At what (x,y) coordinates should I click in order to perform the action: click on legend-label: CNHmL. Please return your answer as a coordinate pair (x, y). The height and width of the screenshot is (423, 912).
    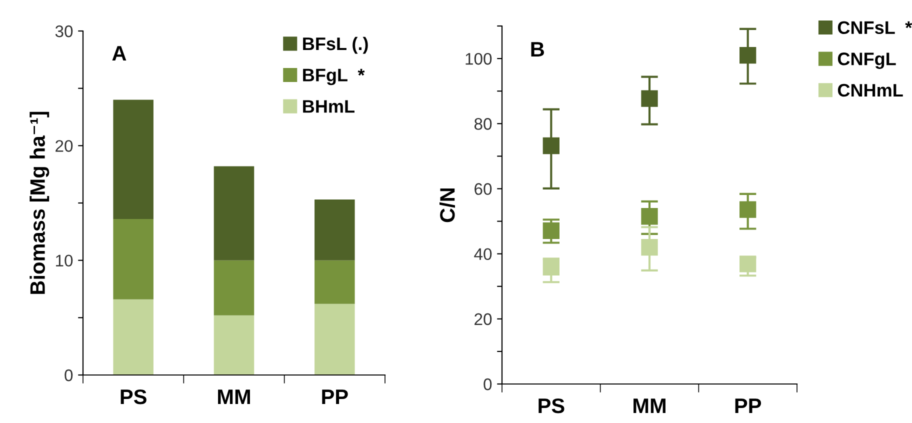
    Looking at the image, I should click on (870, 90).